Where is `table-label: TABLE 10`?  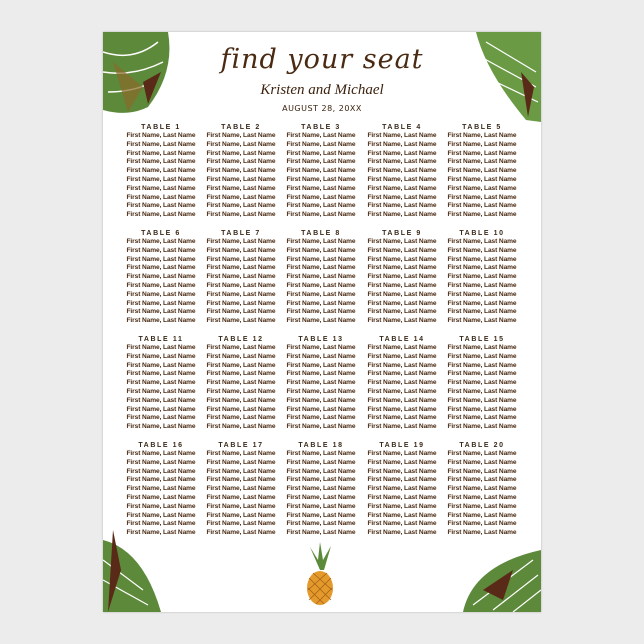
table-label: TABLE 10 is located at coordinates (482, 233).